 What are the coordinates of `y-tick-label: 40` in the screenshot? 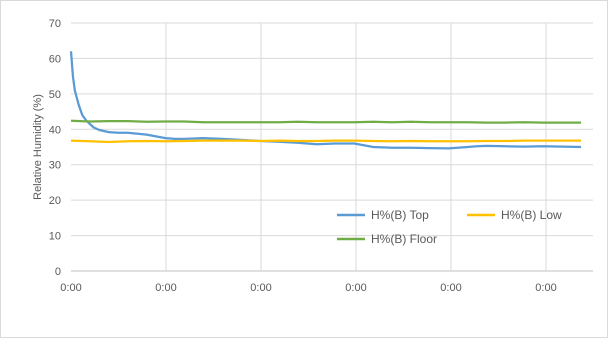 It's located at (55, 130).